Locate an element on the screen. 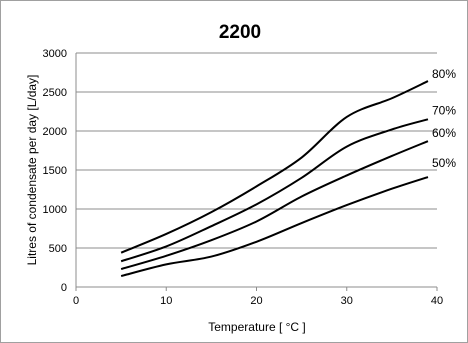  x-tick-label: 20 is located at coordinates (256, 301).